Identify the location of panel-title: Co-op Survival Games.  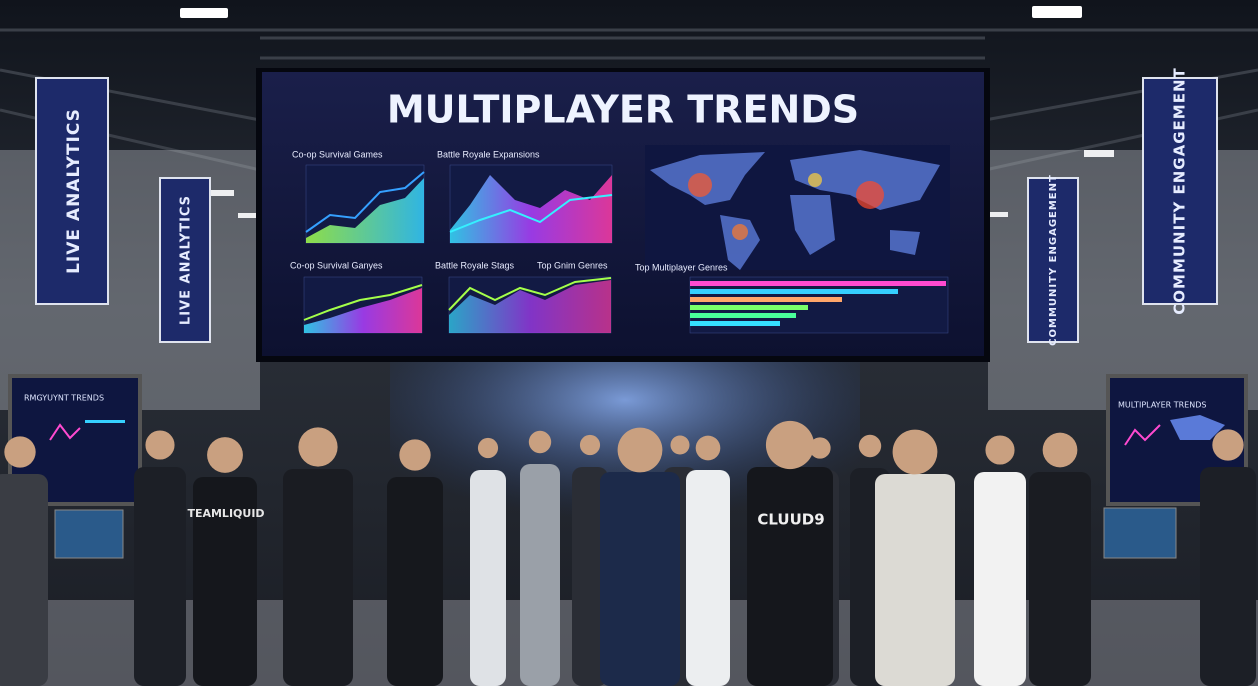
(337, 154).